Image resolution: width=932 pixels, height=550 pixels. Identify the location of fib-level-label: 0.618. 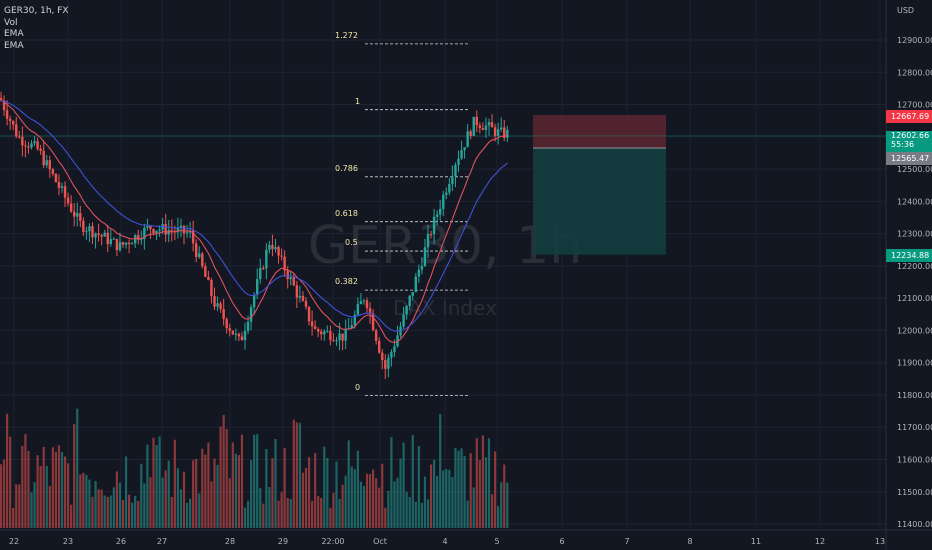
(346, 213).